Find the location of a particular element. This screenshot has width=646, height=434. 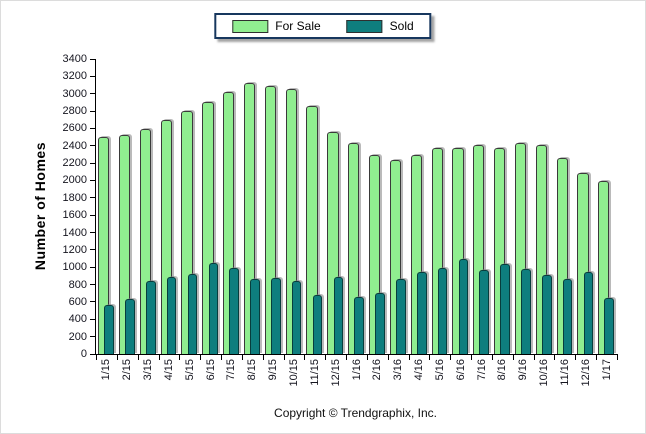

y-tick-label: 800 is located at coordinates (77, 284).